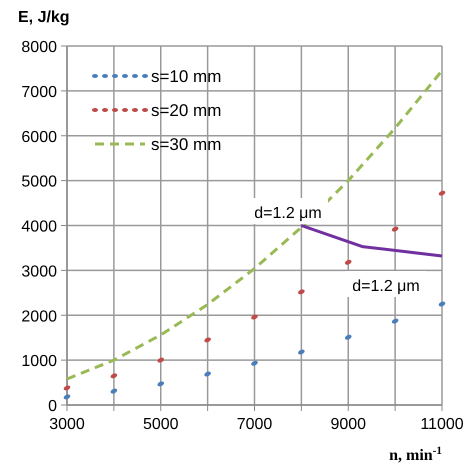 The width and height of the screenshot is (468, 472). I want to click on x-tick-label: 9000, so click(348, 424).